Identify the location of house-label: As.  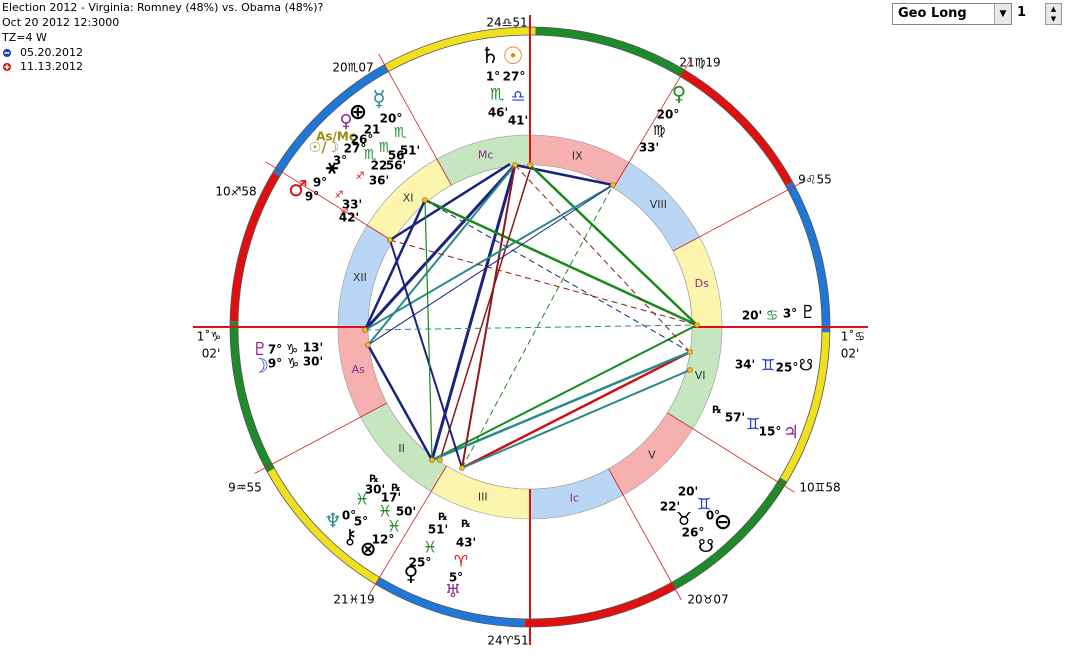
(359, 369).